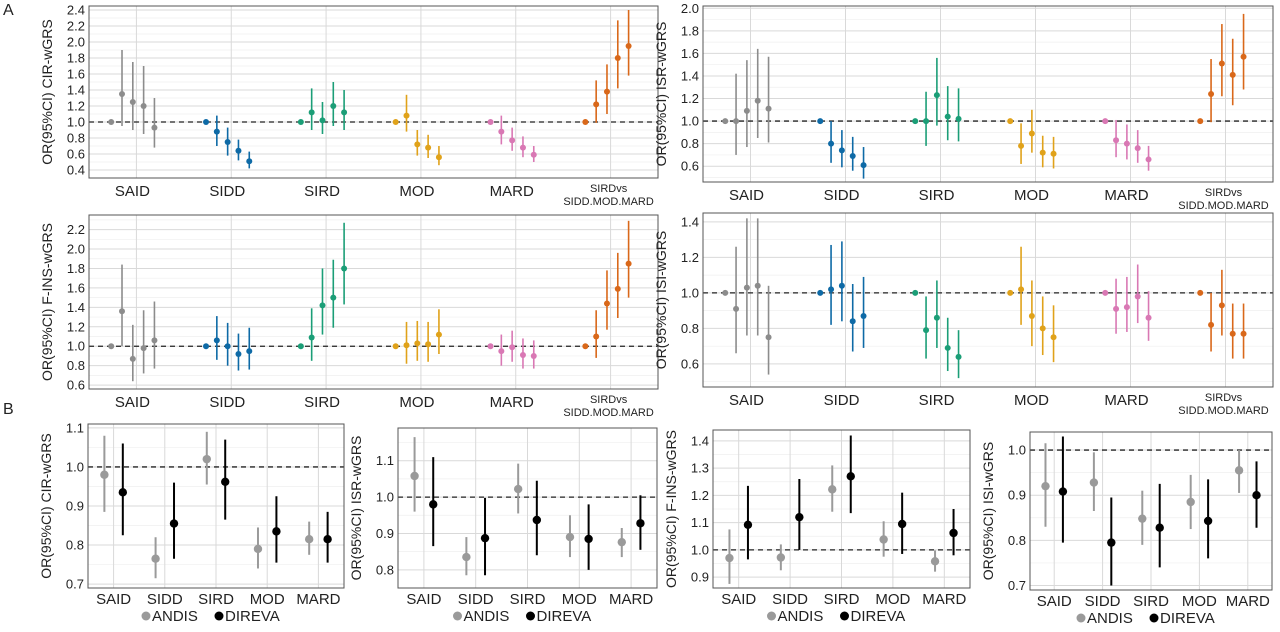  What do you see at coordinates (1110, 618) in the screenshot?
I see `legend-label-andis: ANDIS` at bounding box center [1110, 618].